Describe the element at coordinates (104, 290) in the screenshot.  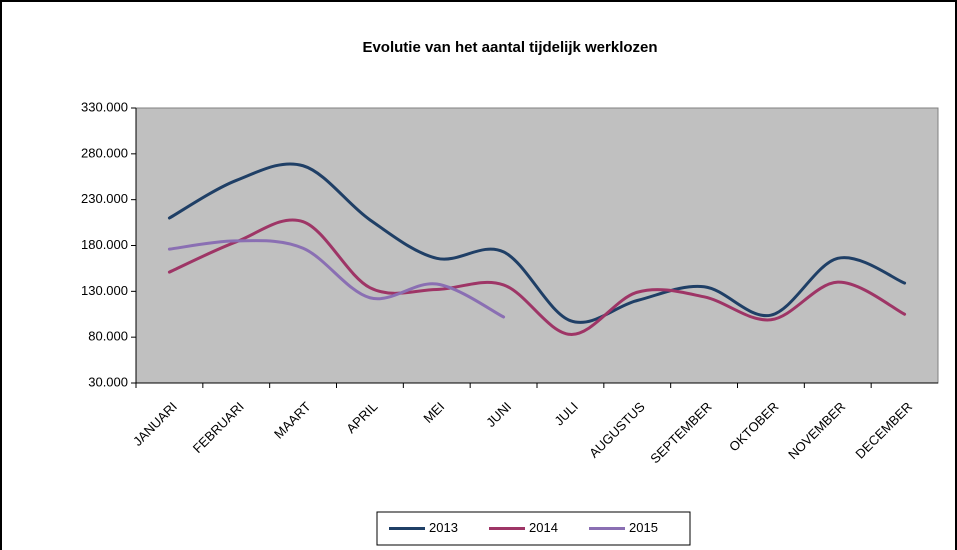
I see `y-tick-label: 130.000` at that location.